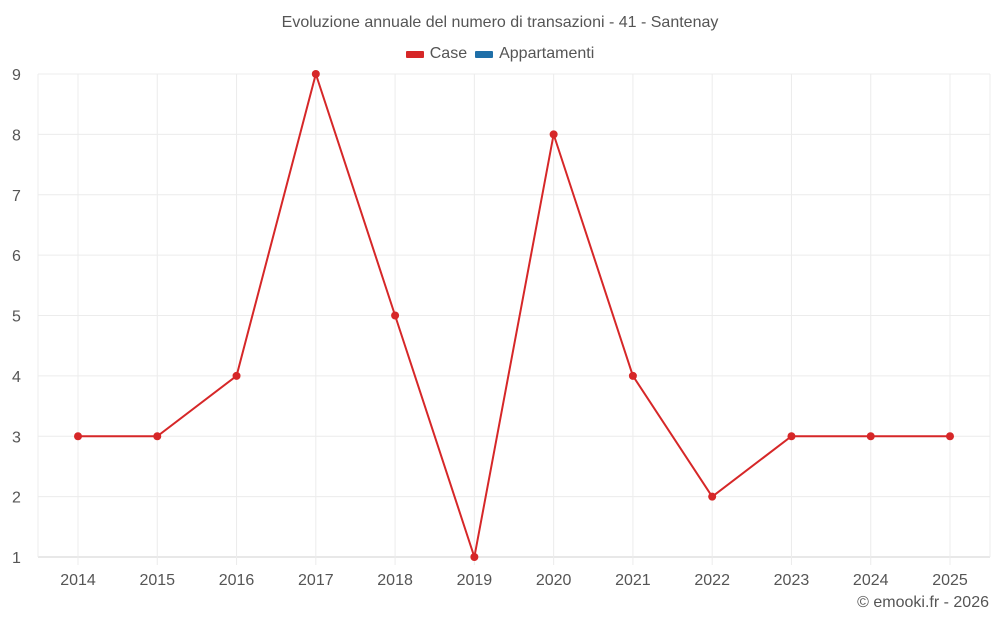  I want to click on y-tick-label: 8, so click(16, 135).